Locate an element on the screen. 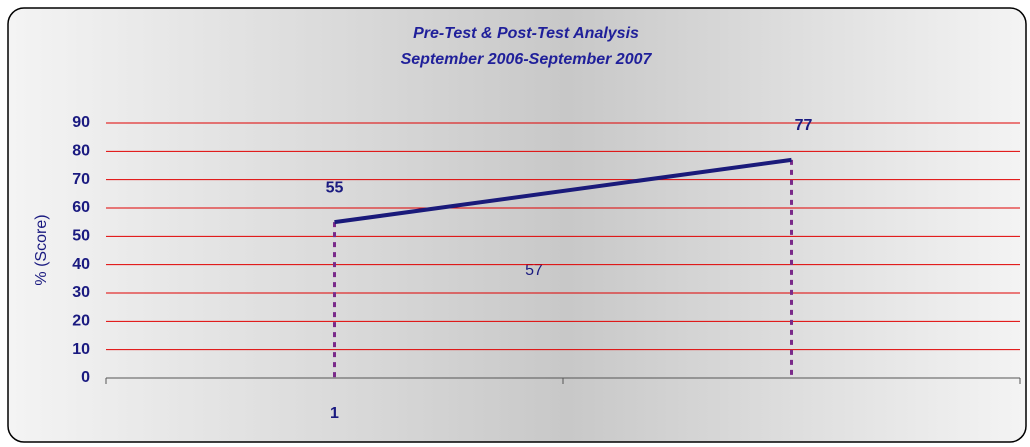 This screenshot has width=1030, height=447. y-tick-label: 20 is located at coordinates (81, 321).